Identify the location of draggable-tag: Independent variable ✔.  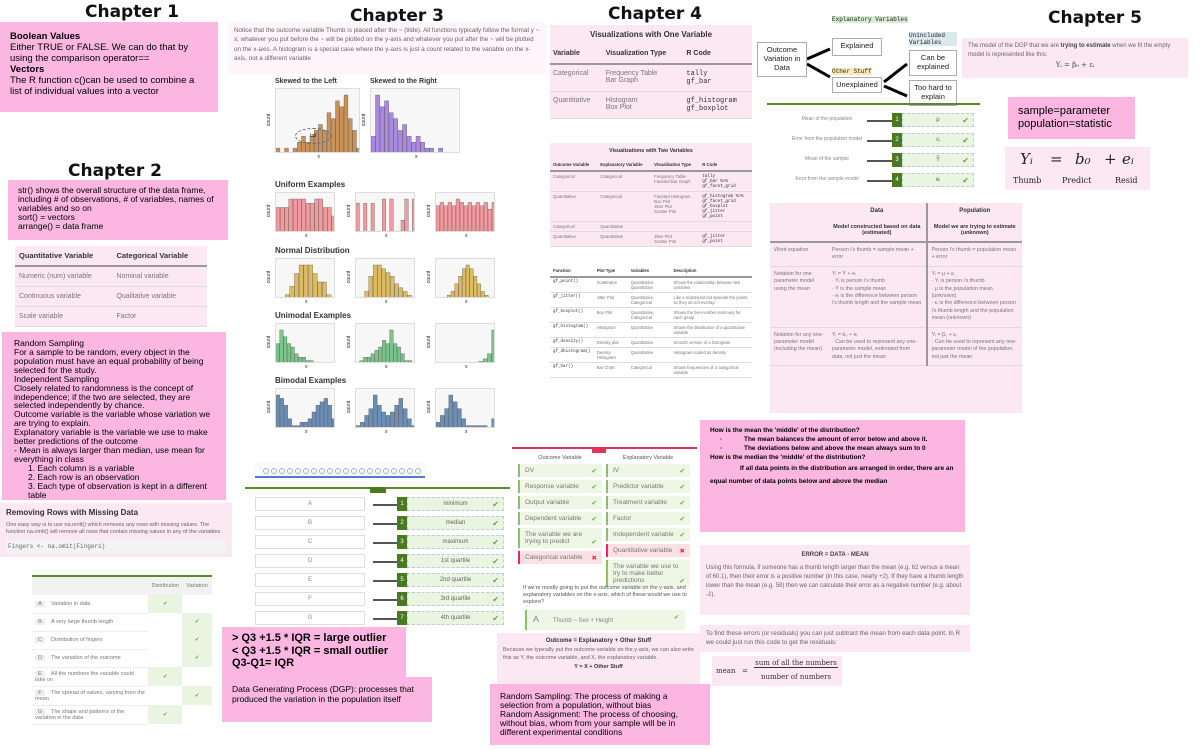
(648, 534).